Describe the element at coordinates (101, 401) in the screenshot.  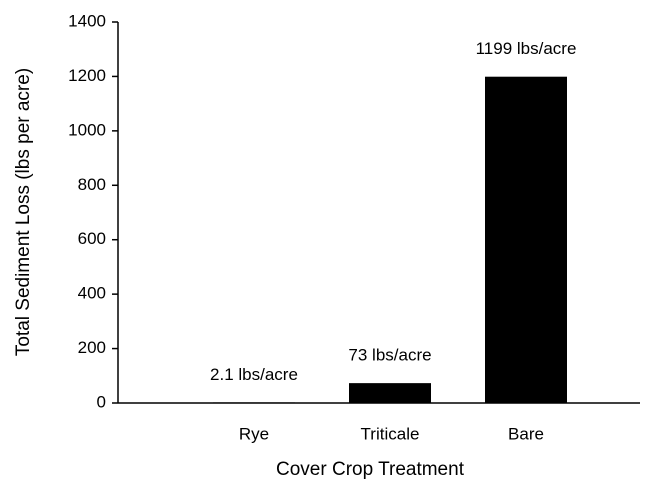
I see `y-tick-label: 0` at that location.